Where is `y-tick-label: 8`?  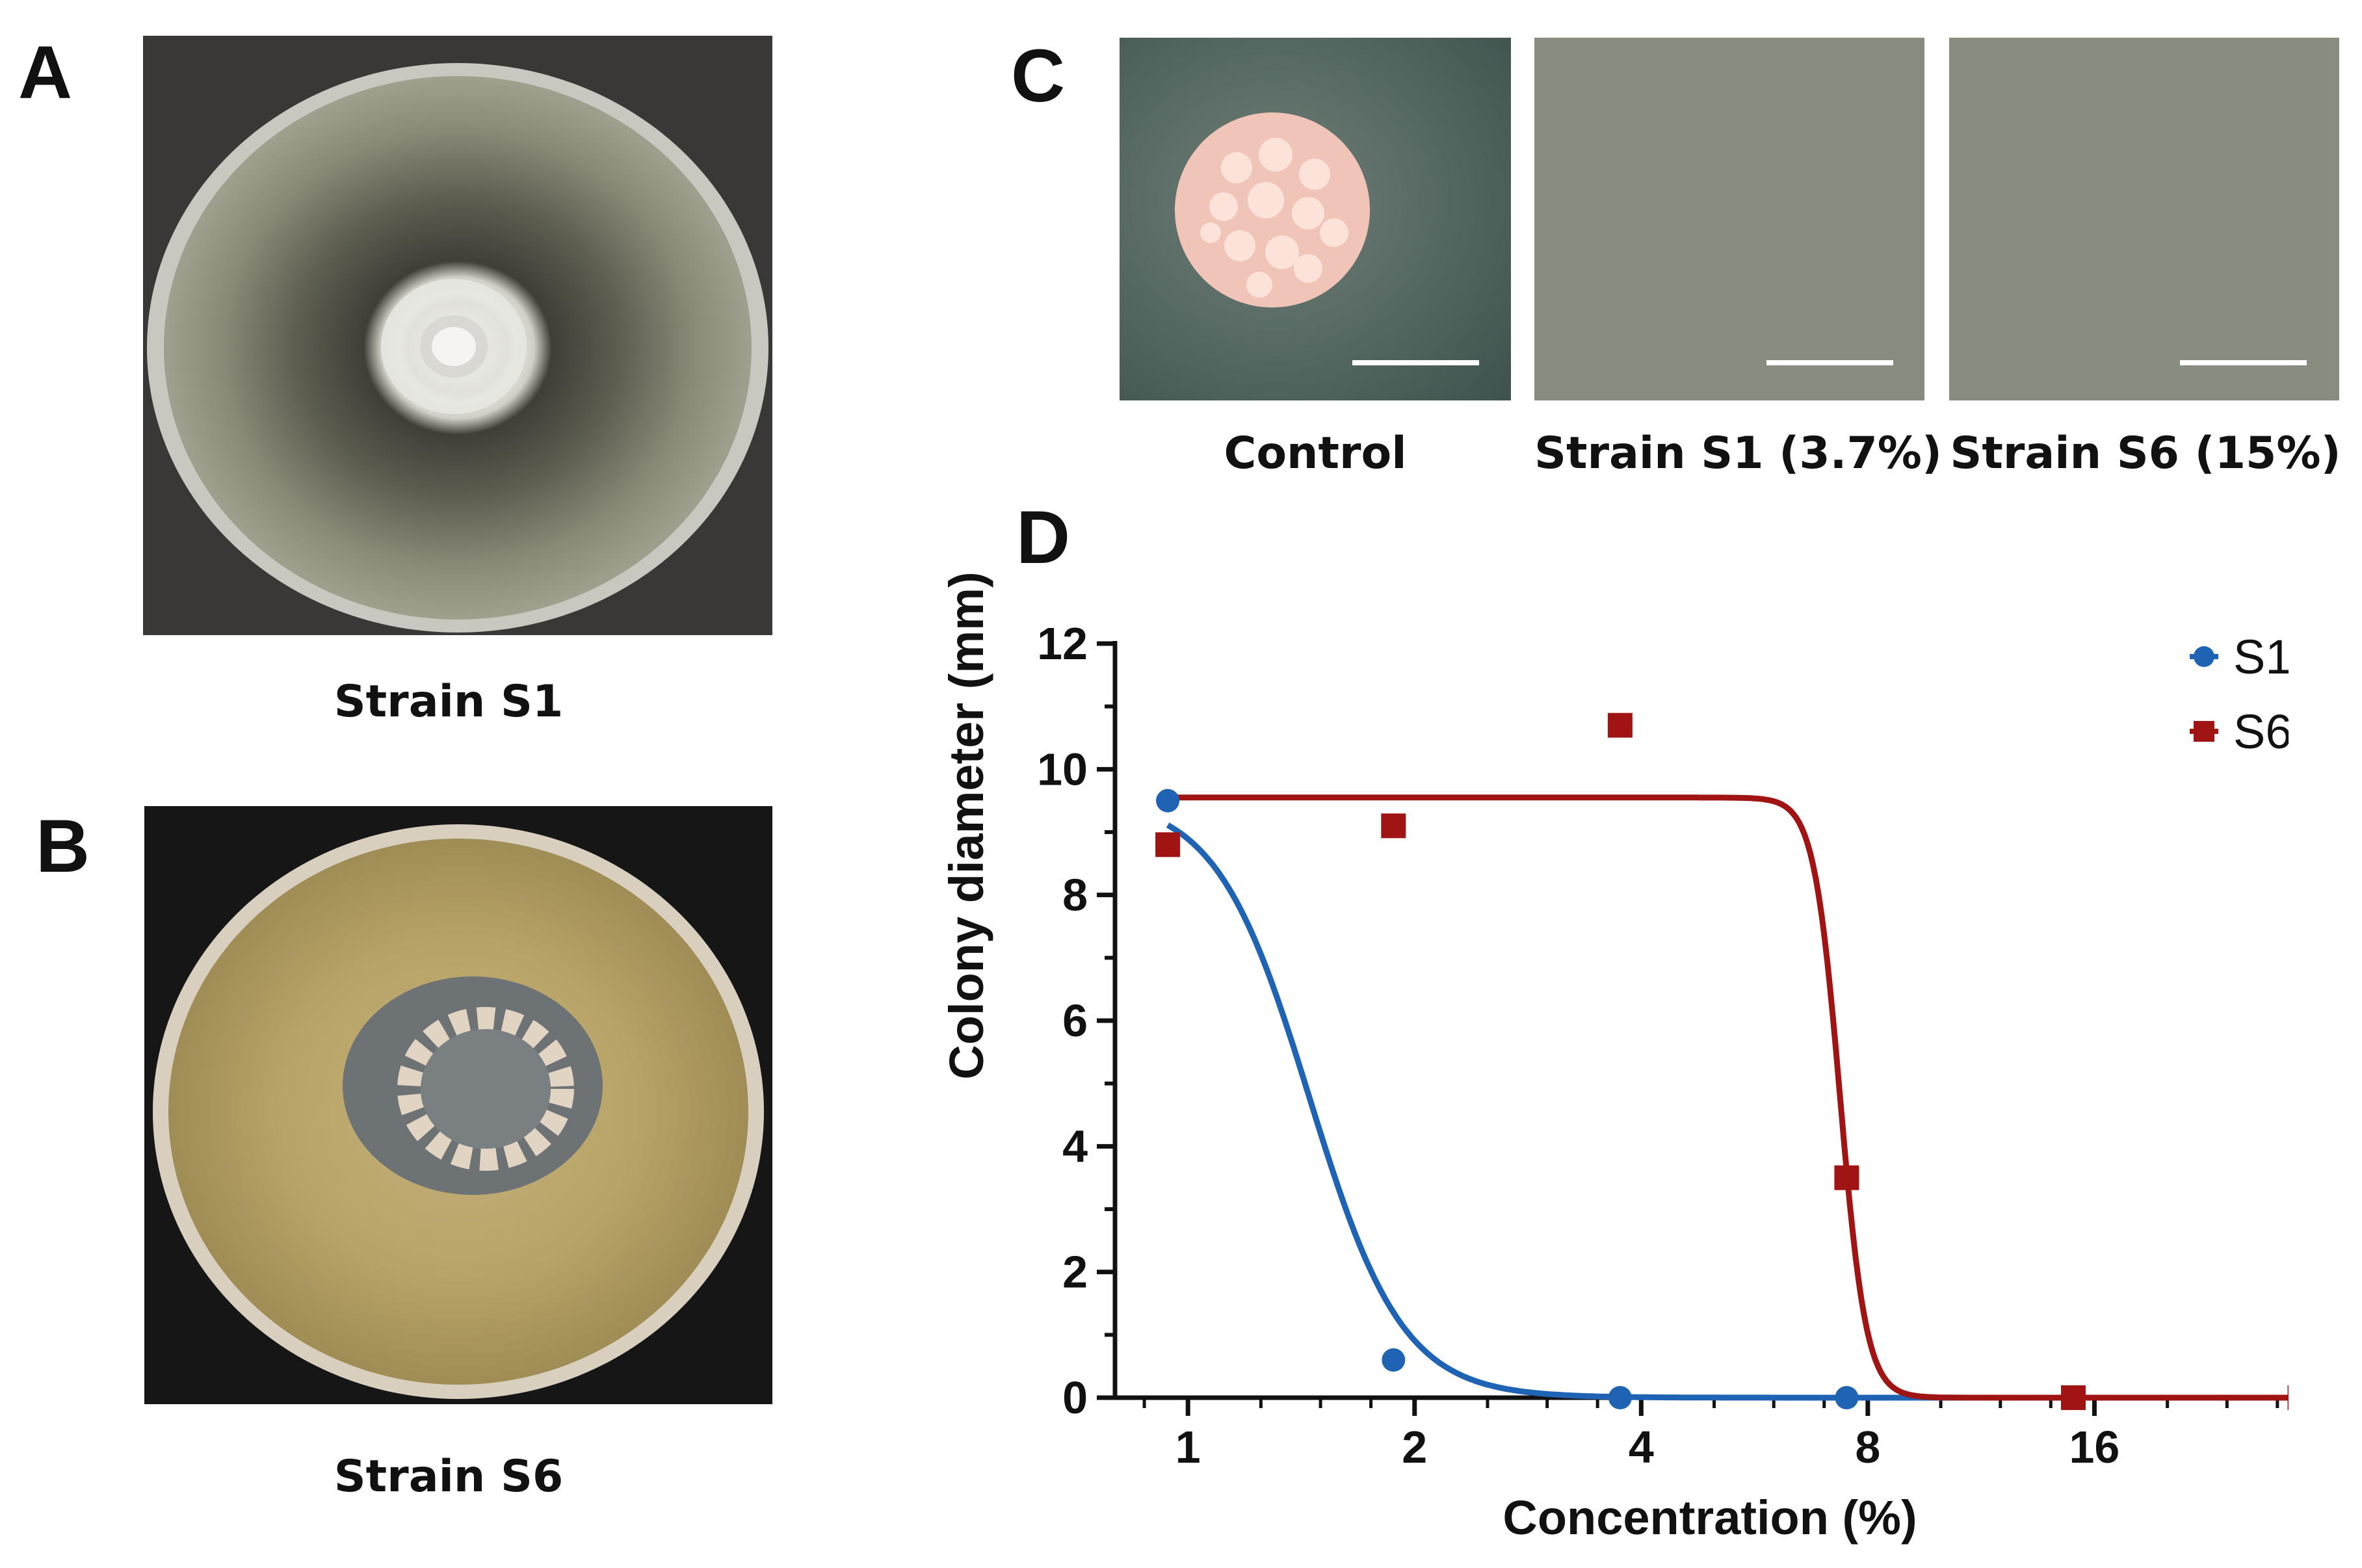 y-tick-label: 8 is located at coordinates (1075, 895).